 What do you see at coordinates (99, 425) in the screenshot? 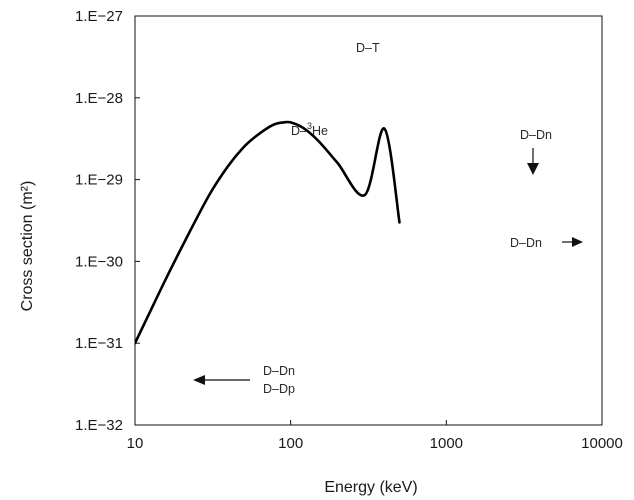
I see `y-tick-label: 1.E−32` at bounding box center [99, 425].